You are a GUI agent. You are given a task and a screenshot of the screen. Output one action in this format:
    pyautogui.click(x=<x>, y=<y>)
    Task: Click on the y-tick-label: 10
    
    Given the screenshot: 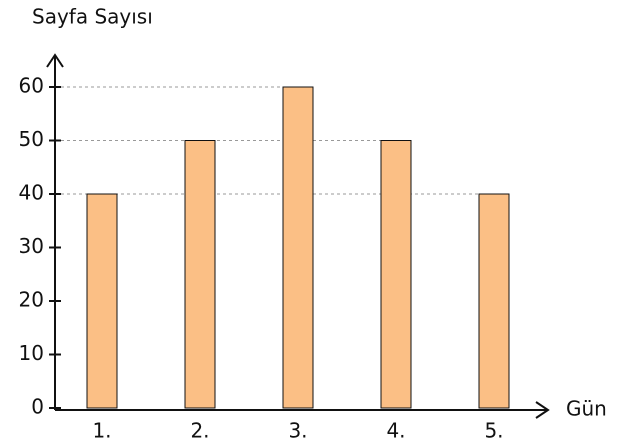 What is the action you would take?
    pyautogui.click(x=31, y=353)
    